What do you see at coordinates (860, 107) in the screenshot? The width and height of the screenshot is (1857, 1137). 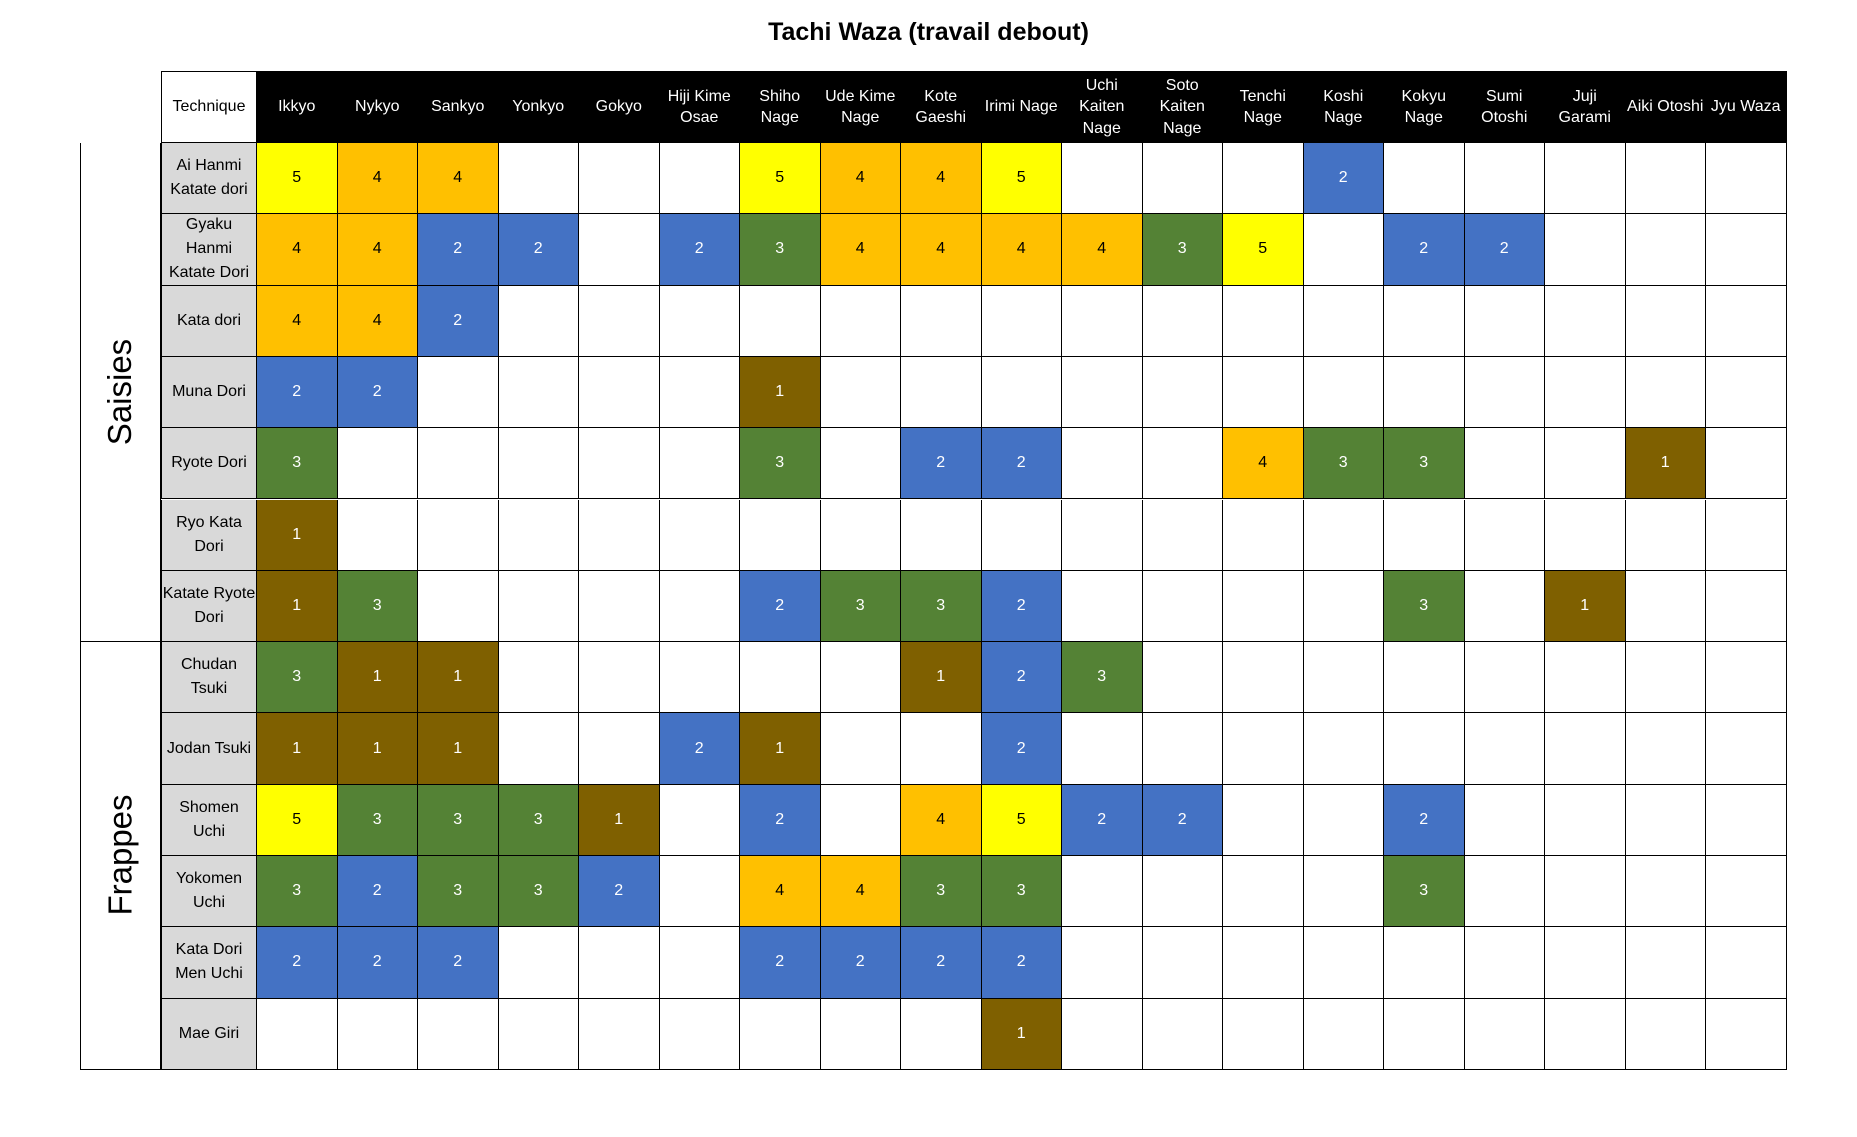 I see `column-header: Ude Kime Nage` at bounding box center [860, 107].